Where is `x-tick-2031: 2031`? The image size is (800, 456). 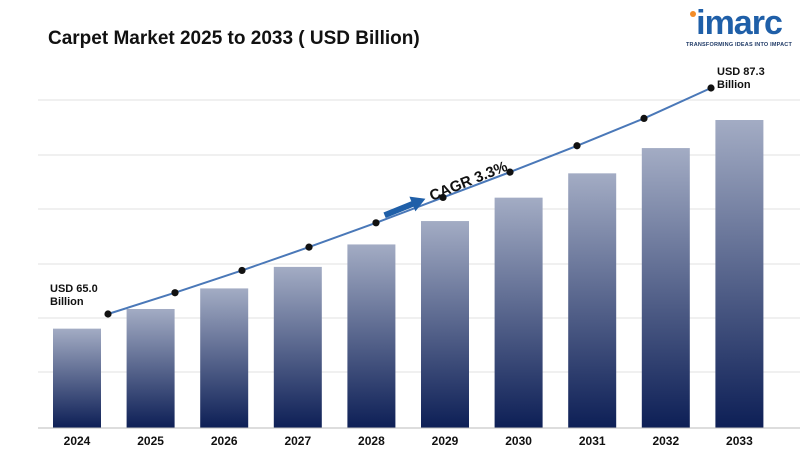 x-tick-2031: 2031 is located at coordinates (592, 441).